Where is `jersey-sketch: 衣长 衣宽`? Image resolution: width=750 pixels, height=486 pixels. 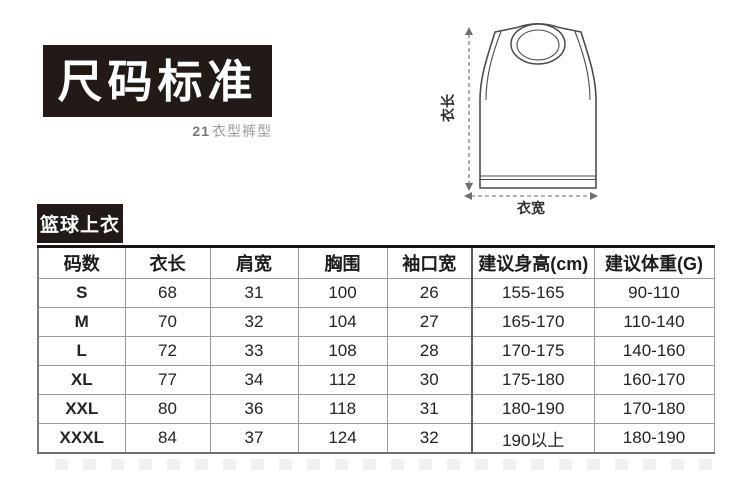 jersey-sketch: 衣长 衣宽 is located at coordinates (519, 119).